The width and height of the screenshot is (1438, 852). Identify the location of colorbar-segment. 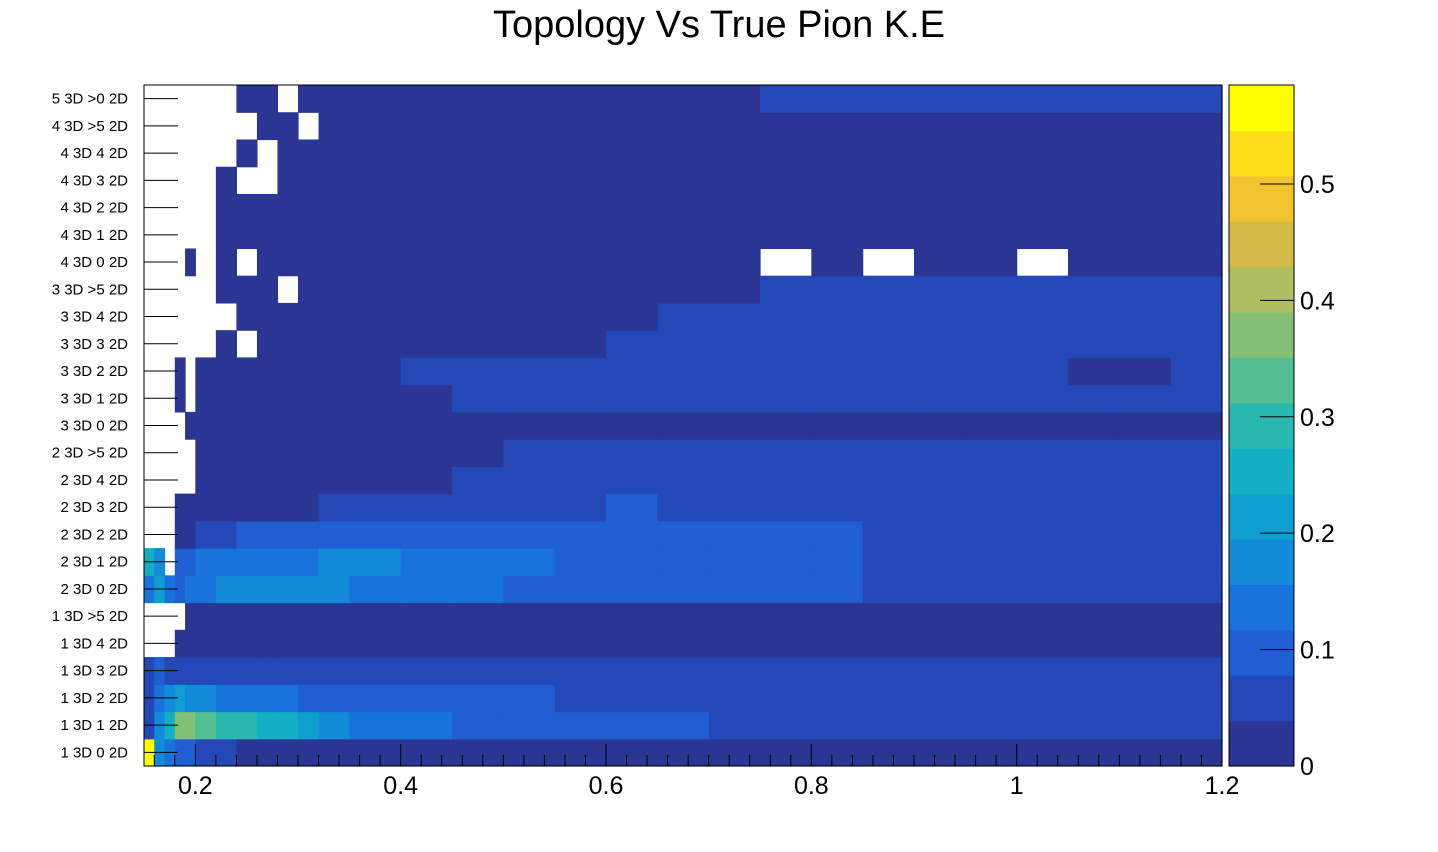
(1261, 516).